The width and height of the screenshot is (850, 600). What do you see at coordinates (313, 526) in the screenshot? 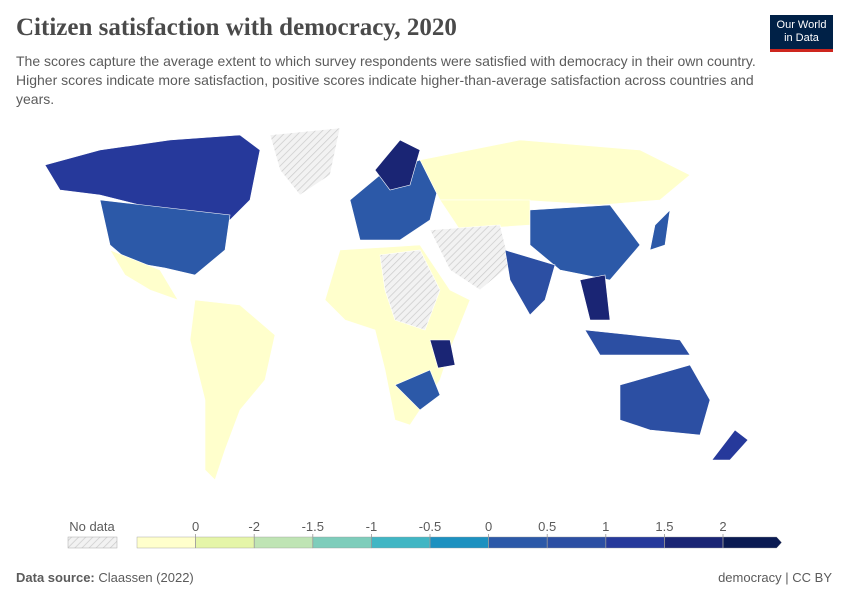
I see `legend-tick-label: -1.5` at bounding box center [313, 526].